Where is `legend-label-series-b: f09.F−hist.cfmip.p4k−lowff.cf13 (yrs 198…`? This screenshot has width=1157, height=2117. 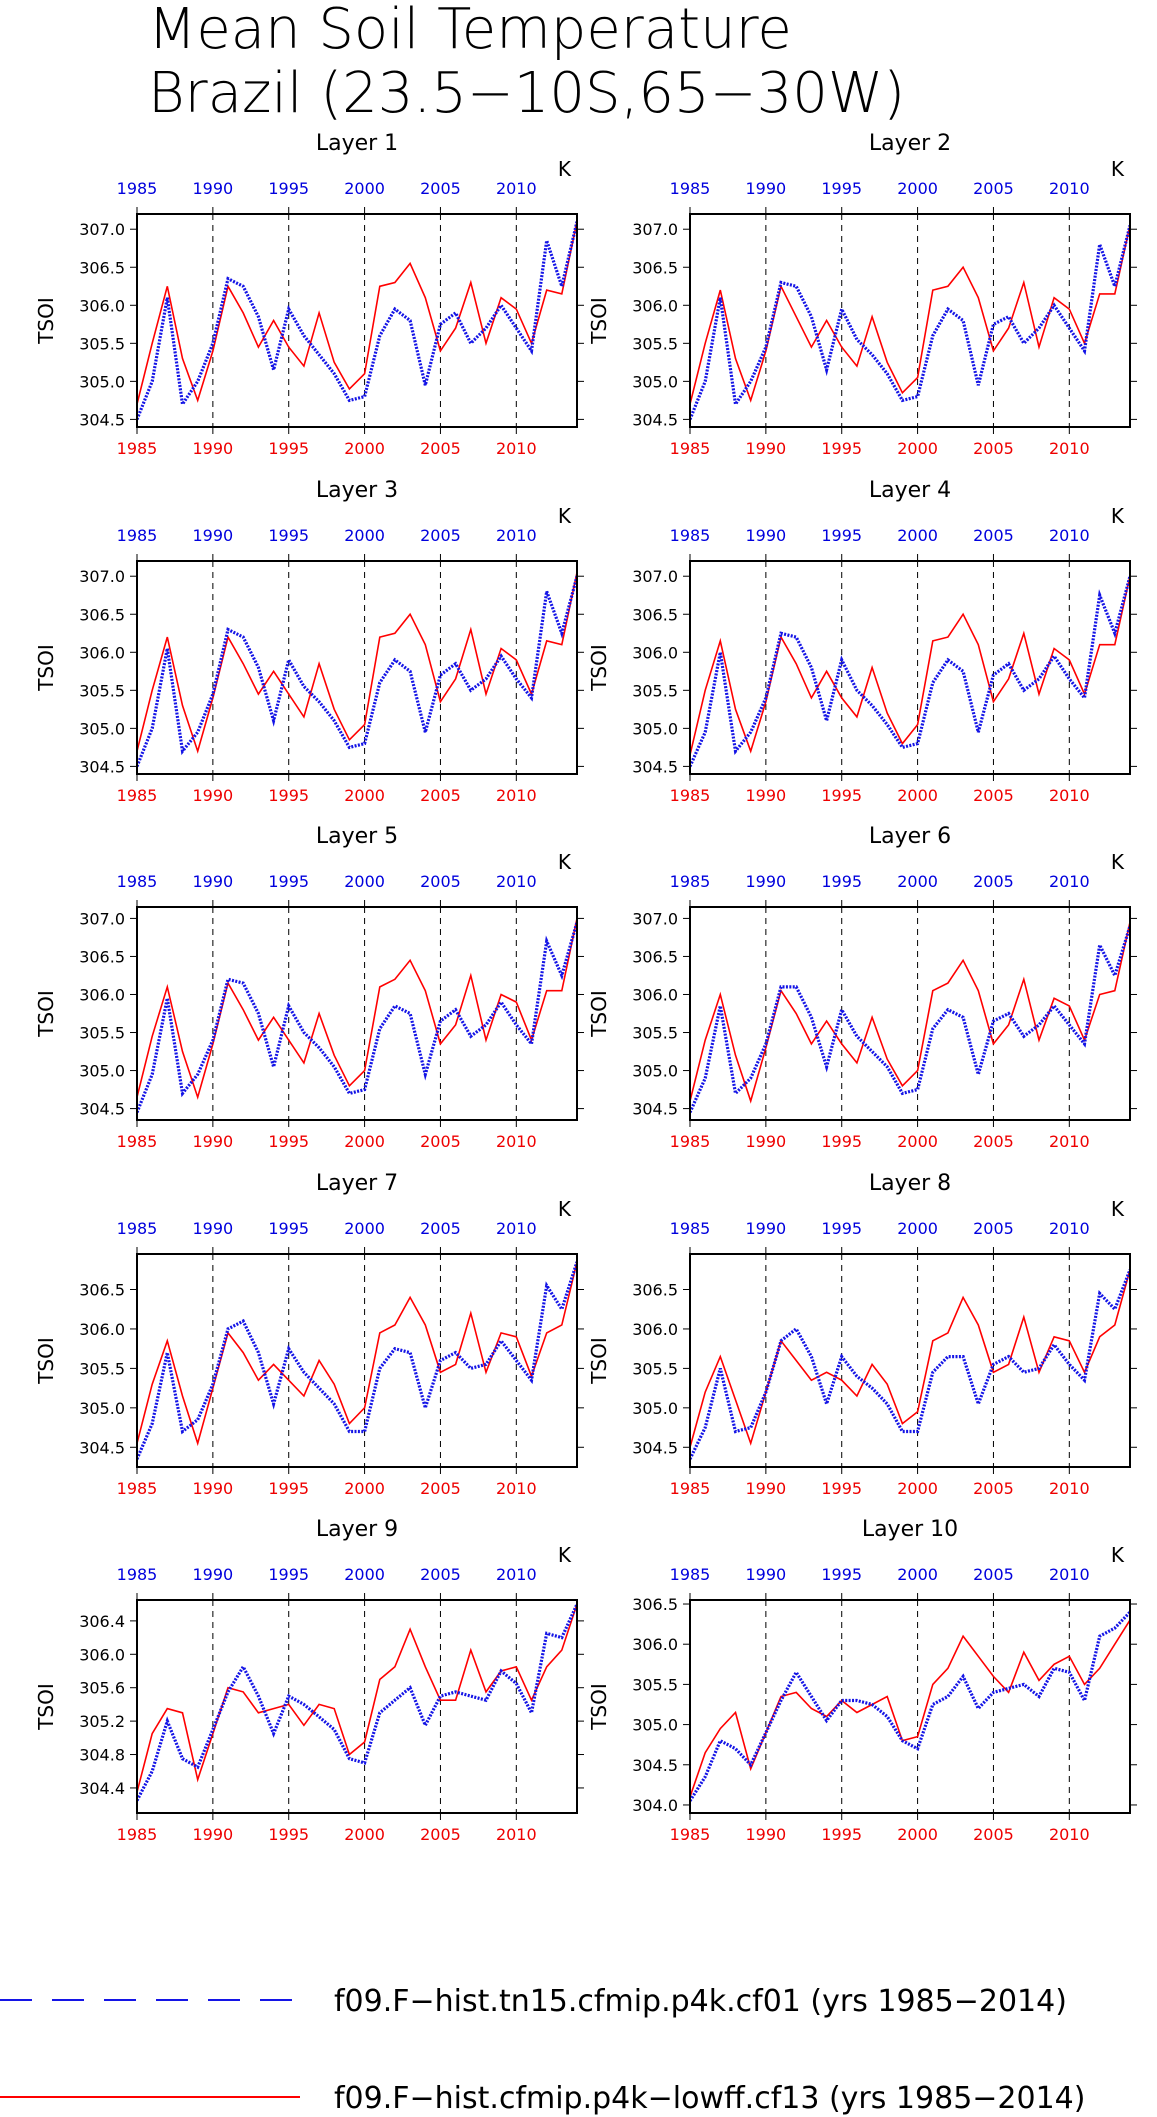
legend-label-series-b: f09.F−hist.cfmip.p4k−lowff.cf13 (yrs 198… is located at coordinates (709, 2098).